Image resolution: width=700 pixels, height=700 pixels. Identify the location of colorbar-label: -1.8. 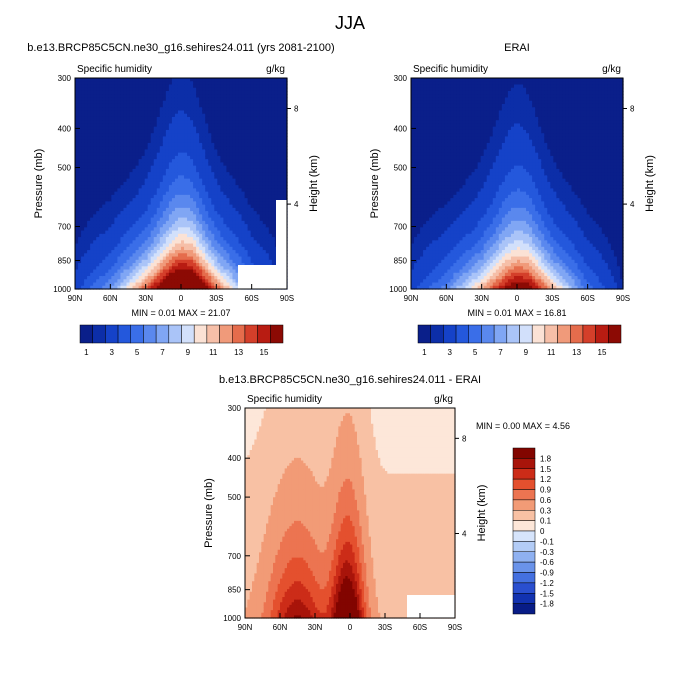
(547, 604).